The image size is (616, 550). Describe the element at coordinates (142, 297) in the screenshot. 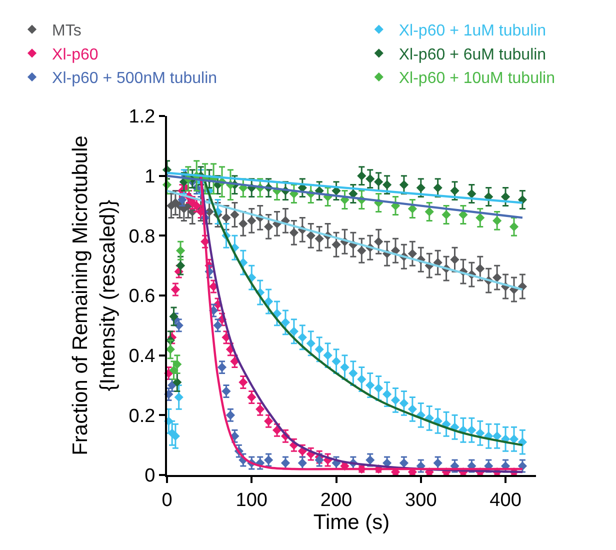

I see `y-tick-label: 0.6` at that location.